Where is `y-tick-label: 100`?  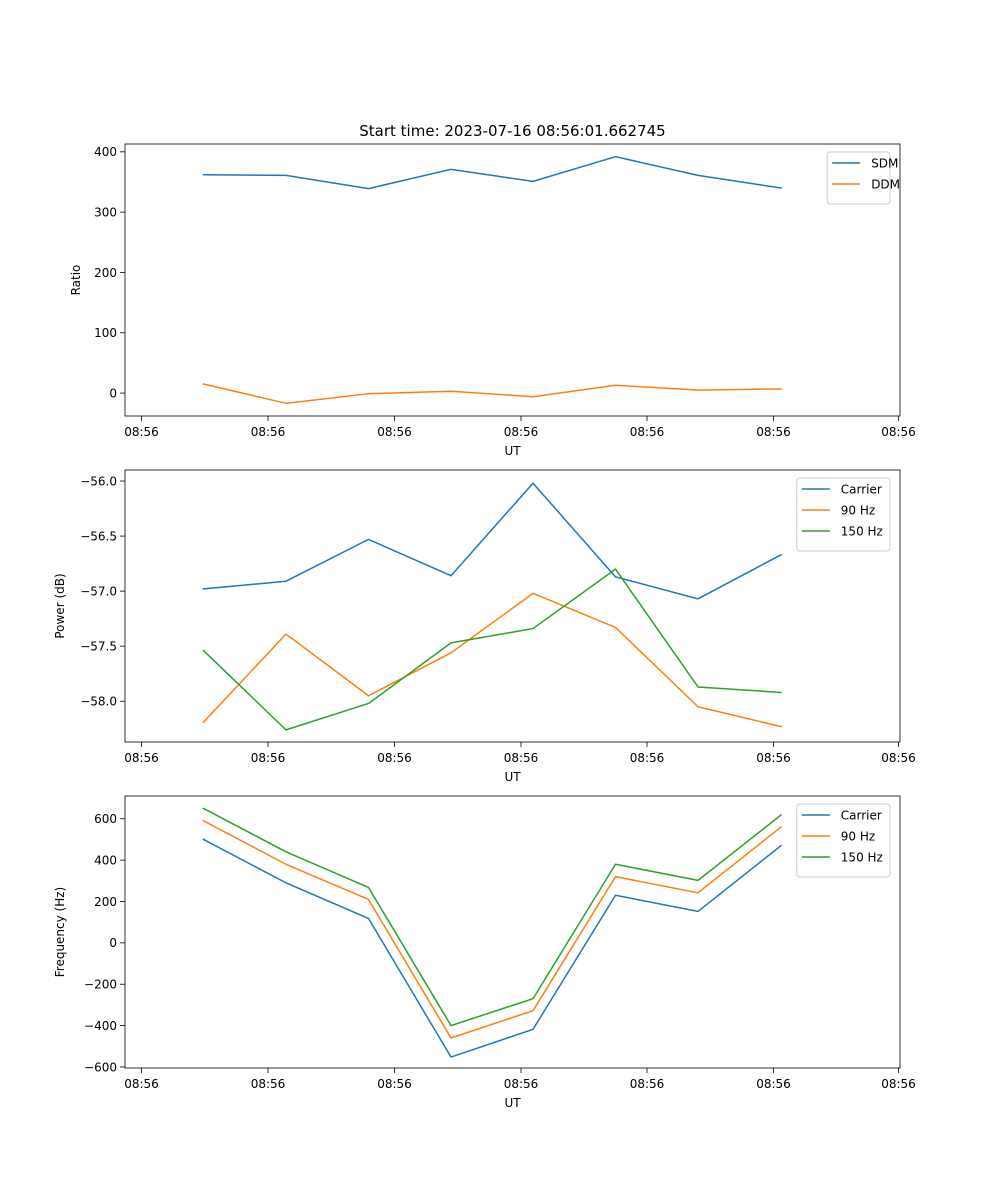 y-tick-label: 100 is located at coordinates (105, 333).